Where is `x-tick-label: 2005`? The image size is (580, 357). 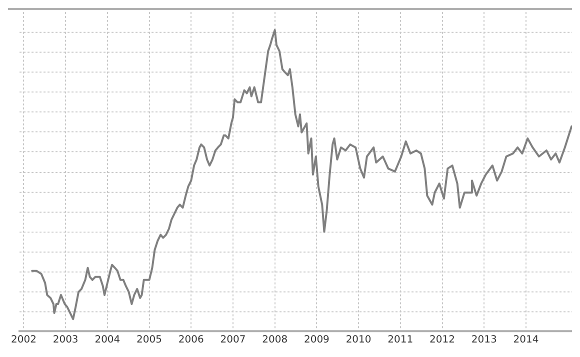 x-tick-label: 2005 is located at coordinates (149, 340).